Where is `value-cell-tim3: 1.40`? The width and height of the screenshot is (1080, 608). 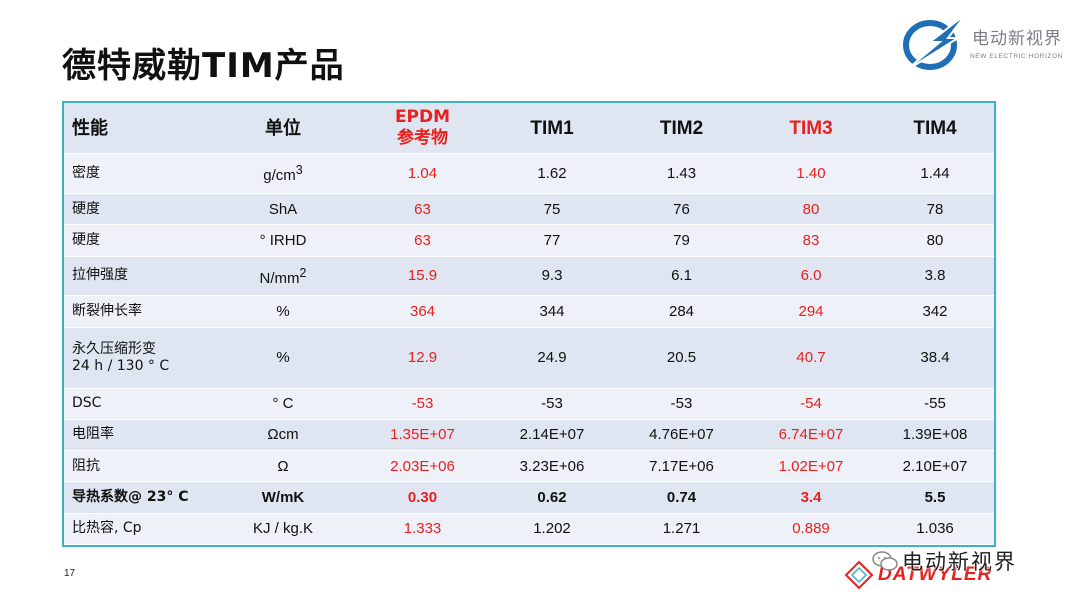 value-cell-tim3: 1.40 is located at coordinates (811, 173).